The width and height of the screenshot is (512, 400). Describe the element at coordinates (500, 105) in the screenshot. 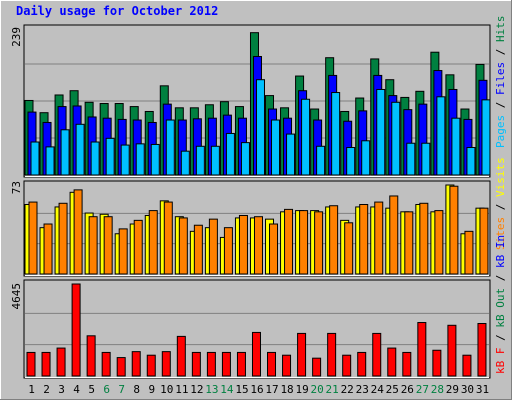

I see `legend-sep-1: /` at that location.